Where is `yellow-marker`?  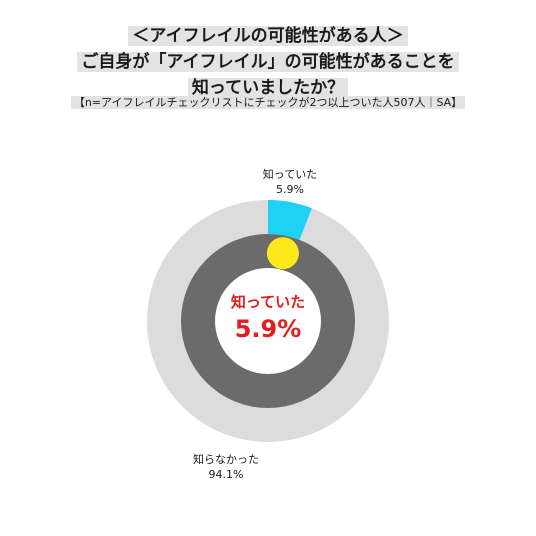 yellow-marker is located at coordinates (282, 253).